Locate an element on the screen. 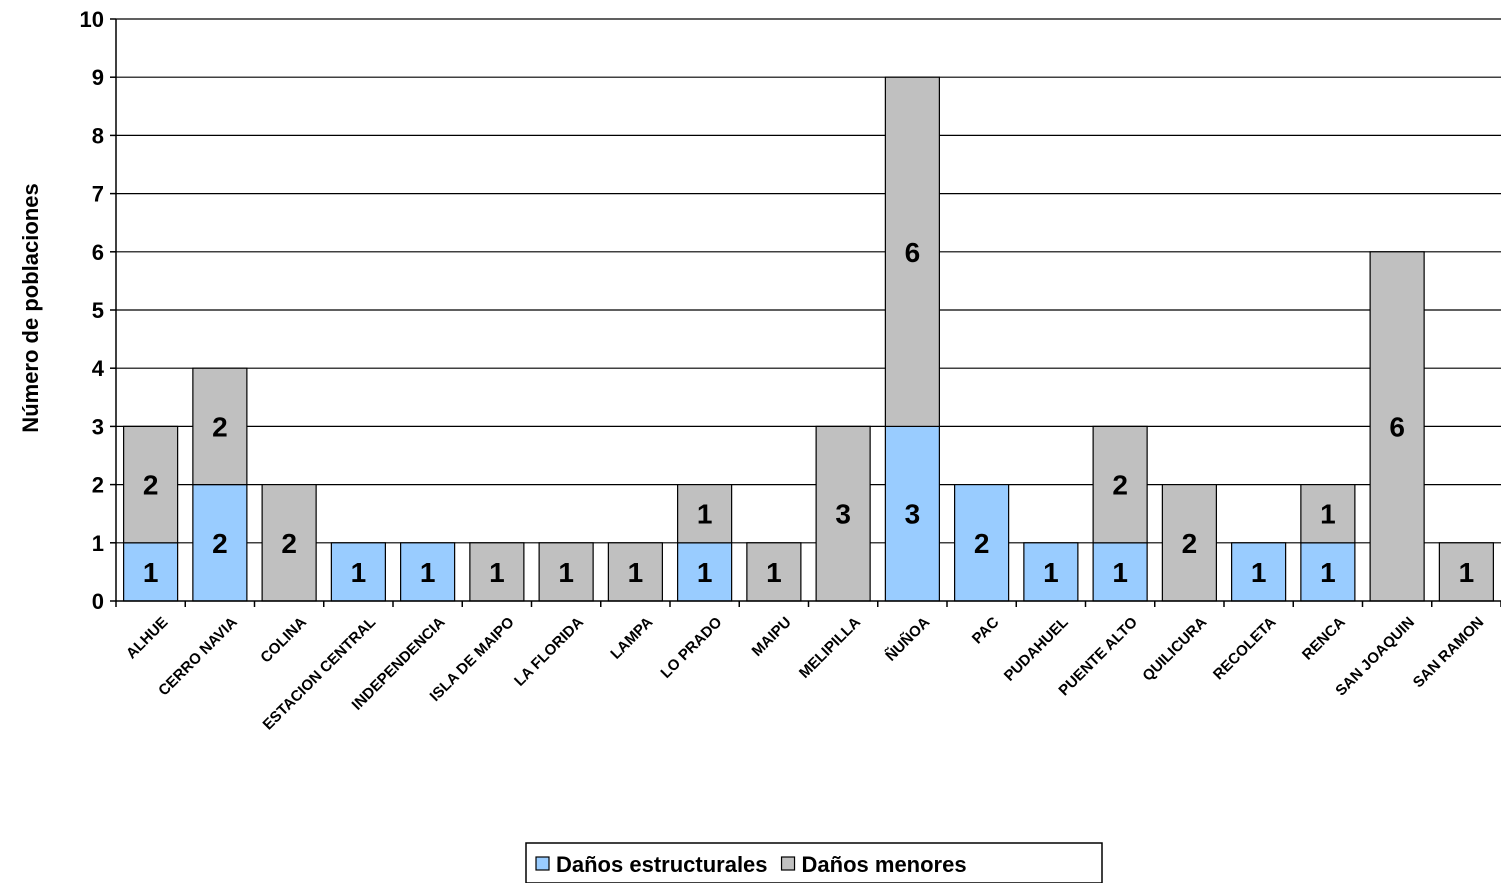 The width and height of the screenshot is (1501, 883). legend-label: Daños estructurales is located at coordinates (662, 864).